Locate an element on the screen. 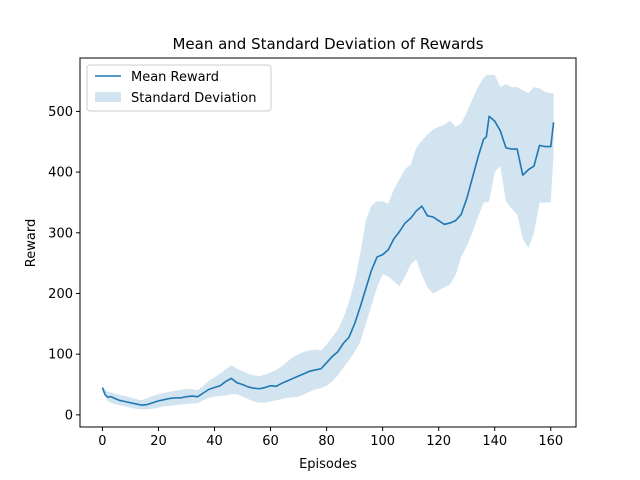  x-tick-label: 80 is located at coordinates (326, 441).